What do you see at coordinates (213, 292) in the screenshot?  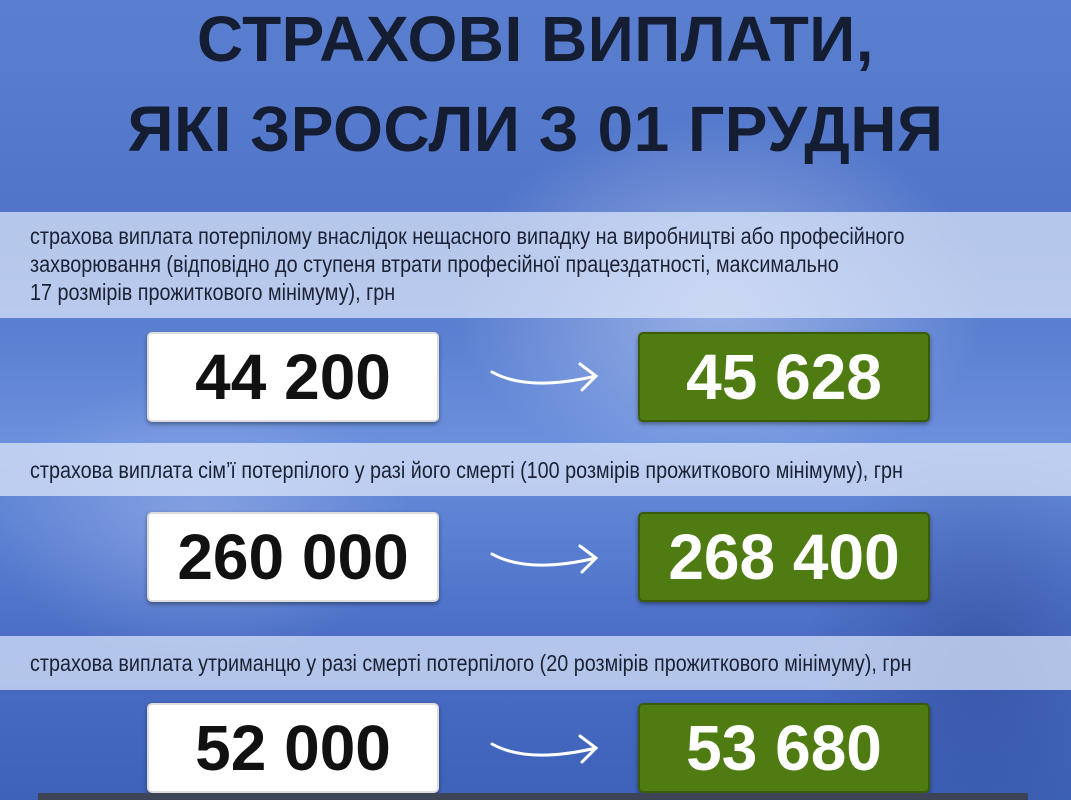 I see `row-1-label-line-3: 17 розмірів прожиткового мінімуму), грн` at bounding box center [213, 292].